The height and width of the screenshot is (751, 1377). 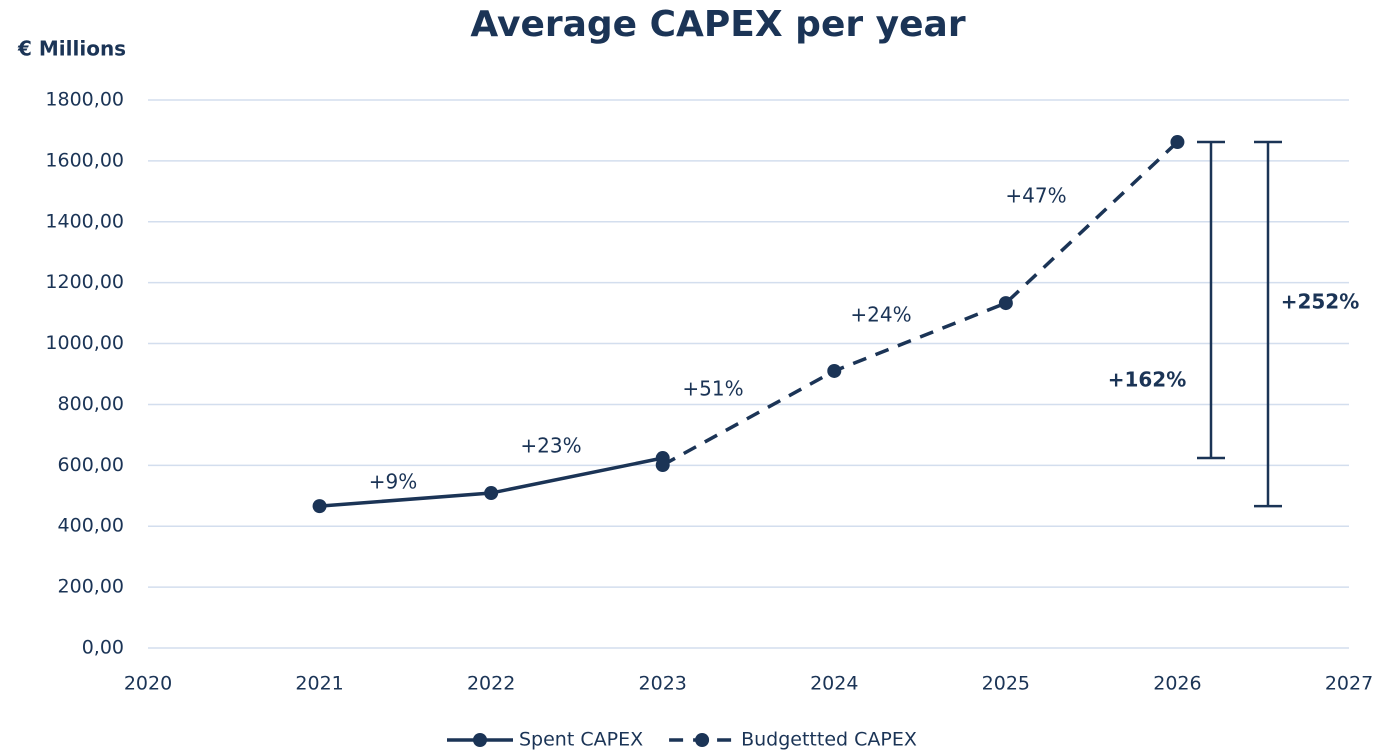 What do you see at coordinates (550, 446) in the screenshot?
I see `annotation: +23%` at bounding box center [550, 446].